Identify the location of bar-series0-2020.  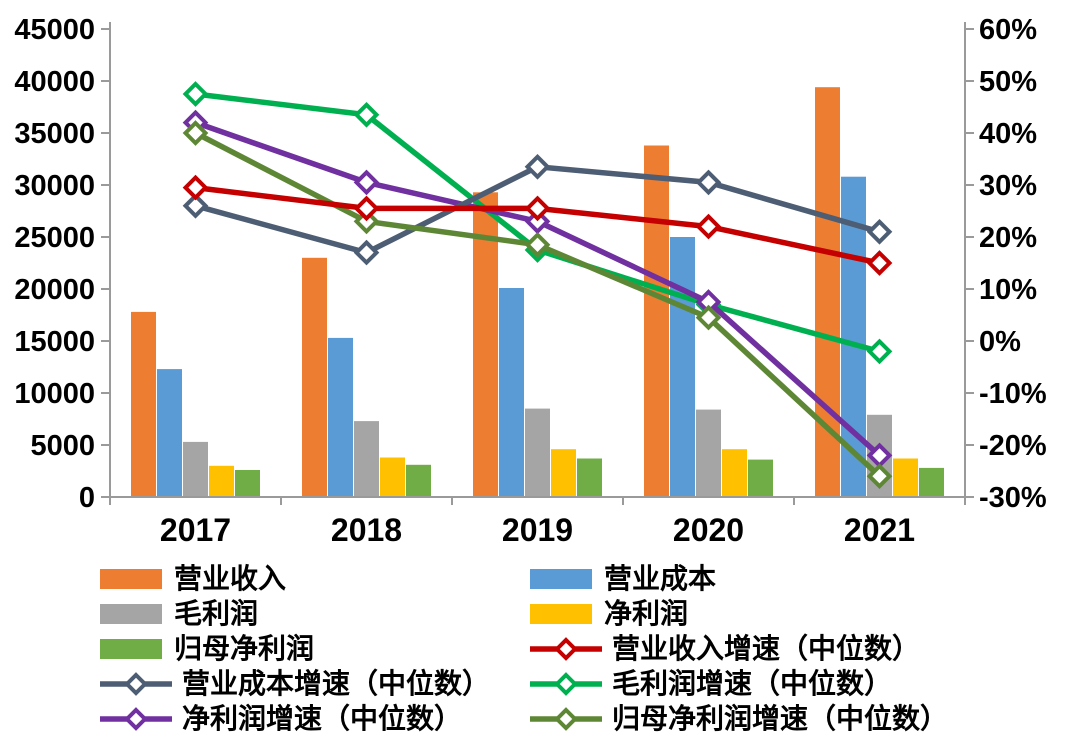
(656, 321).